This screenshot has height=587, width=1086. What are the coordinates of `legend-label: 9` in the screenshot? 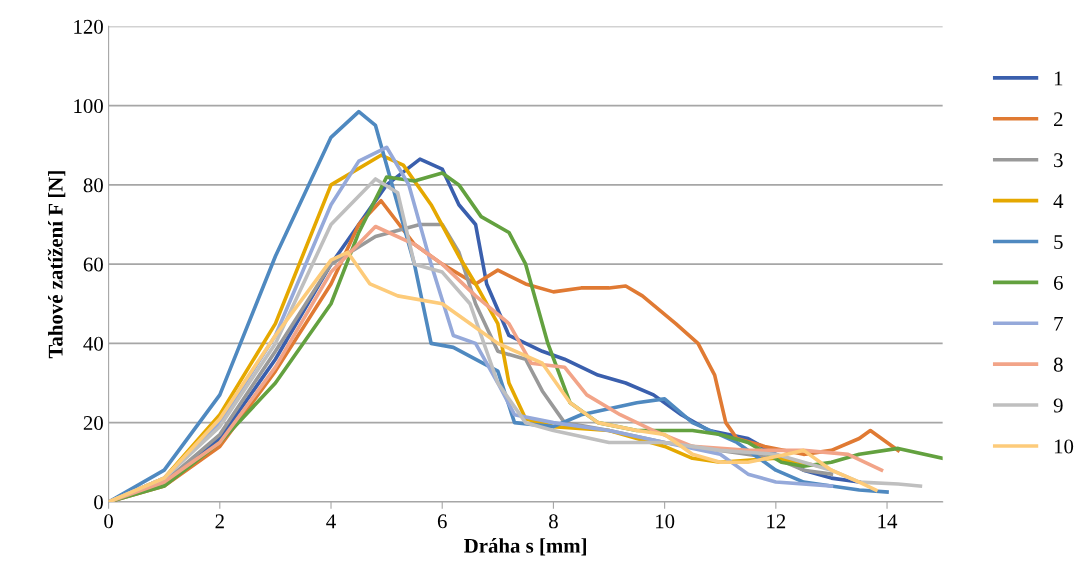 It's located at (1058, 405).